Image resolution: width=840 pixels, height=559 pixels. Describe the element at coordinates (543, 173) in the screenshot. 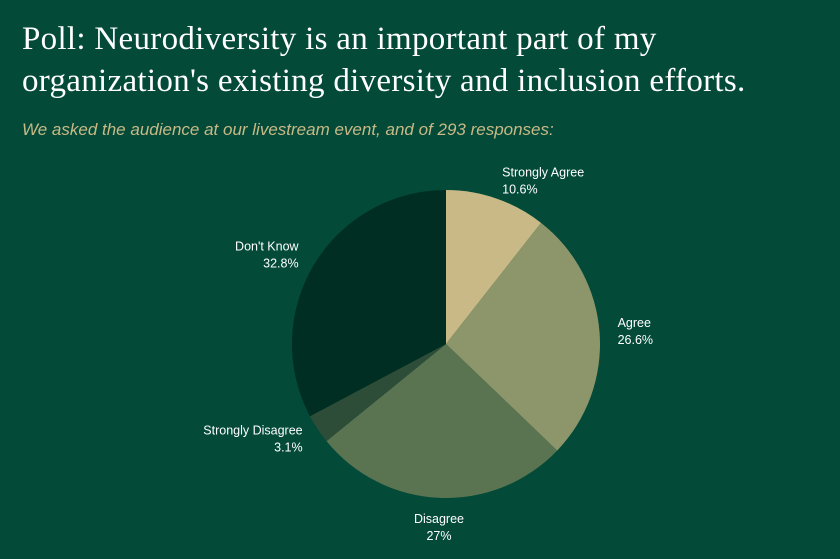

I see `slice-label: Strongly Agree` at that location.